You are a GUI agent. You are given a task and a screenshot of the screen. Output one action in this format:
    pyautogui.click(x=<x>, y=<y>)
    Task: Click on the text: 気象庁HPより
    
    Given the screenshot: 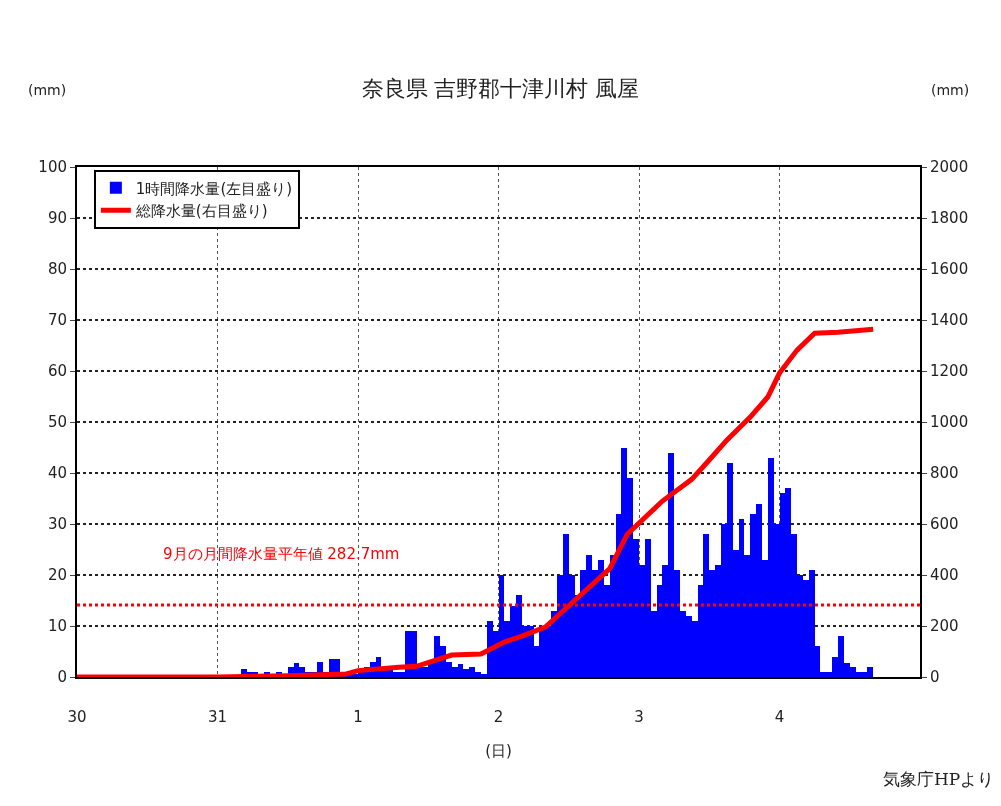 What is the action you would take?
    pyautogui.click(x=939, y=779)
    